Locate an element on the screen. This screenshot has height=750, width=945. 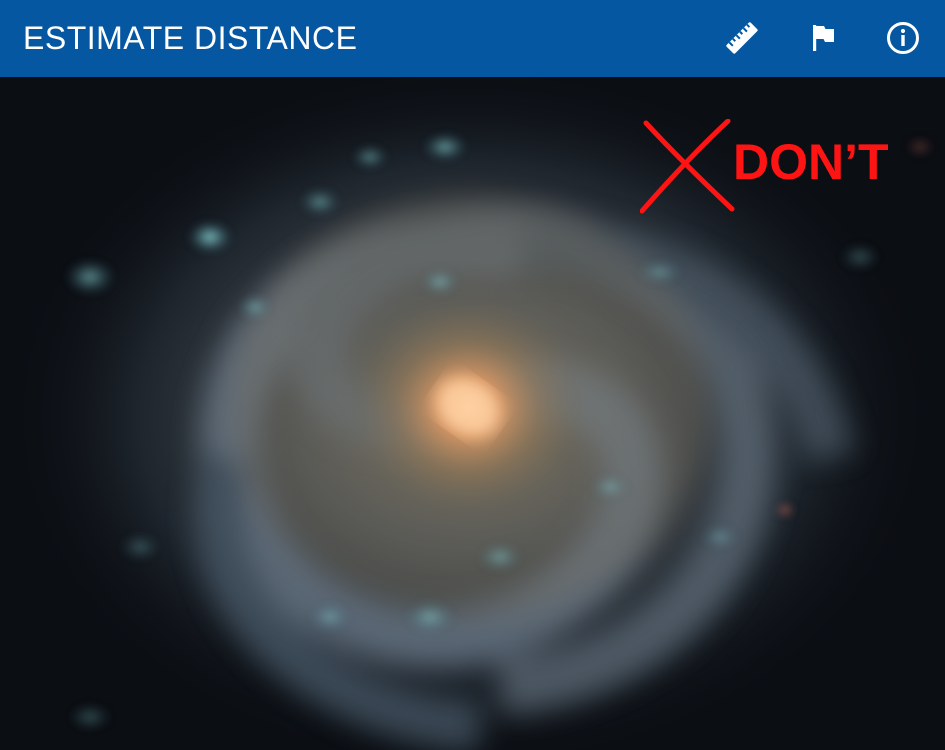
info-button is located at coordinates (903, 38).